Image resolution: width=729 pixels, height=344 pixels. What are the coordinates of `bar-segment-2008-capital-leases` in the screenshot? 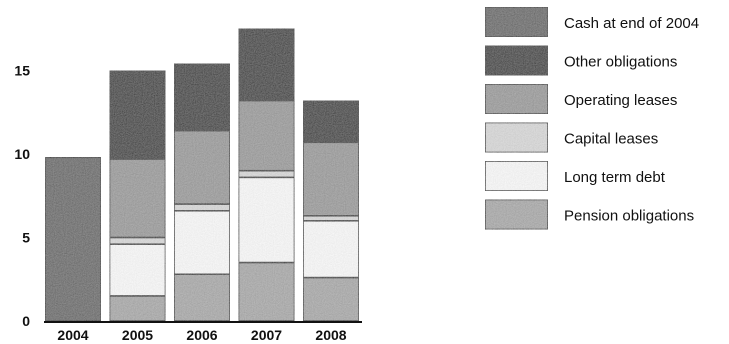 It's located at (331, 218).